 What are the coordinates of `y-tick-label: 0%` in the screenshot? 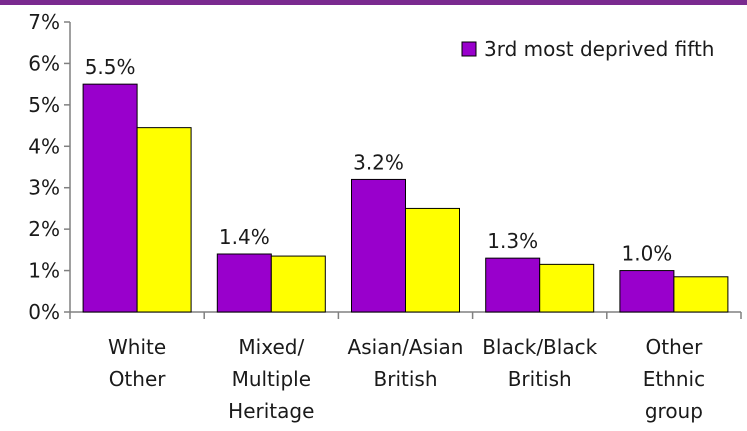 It's located at (44, 312).